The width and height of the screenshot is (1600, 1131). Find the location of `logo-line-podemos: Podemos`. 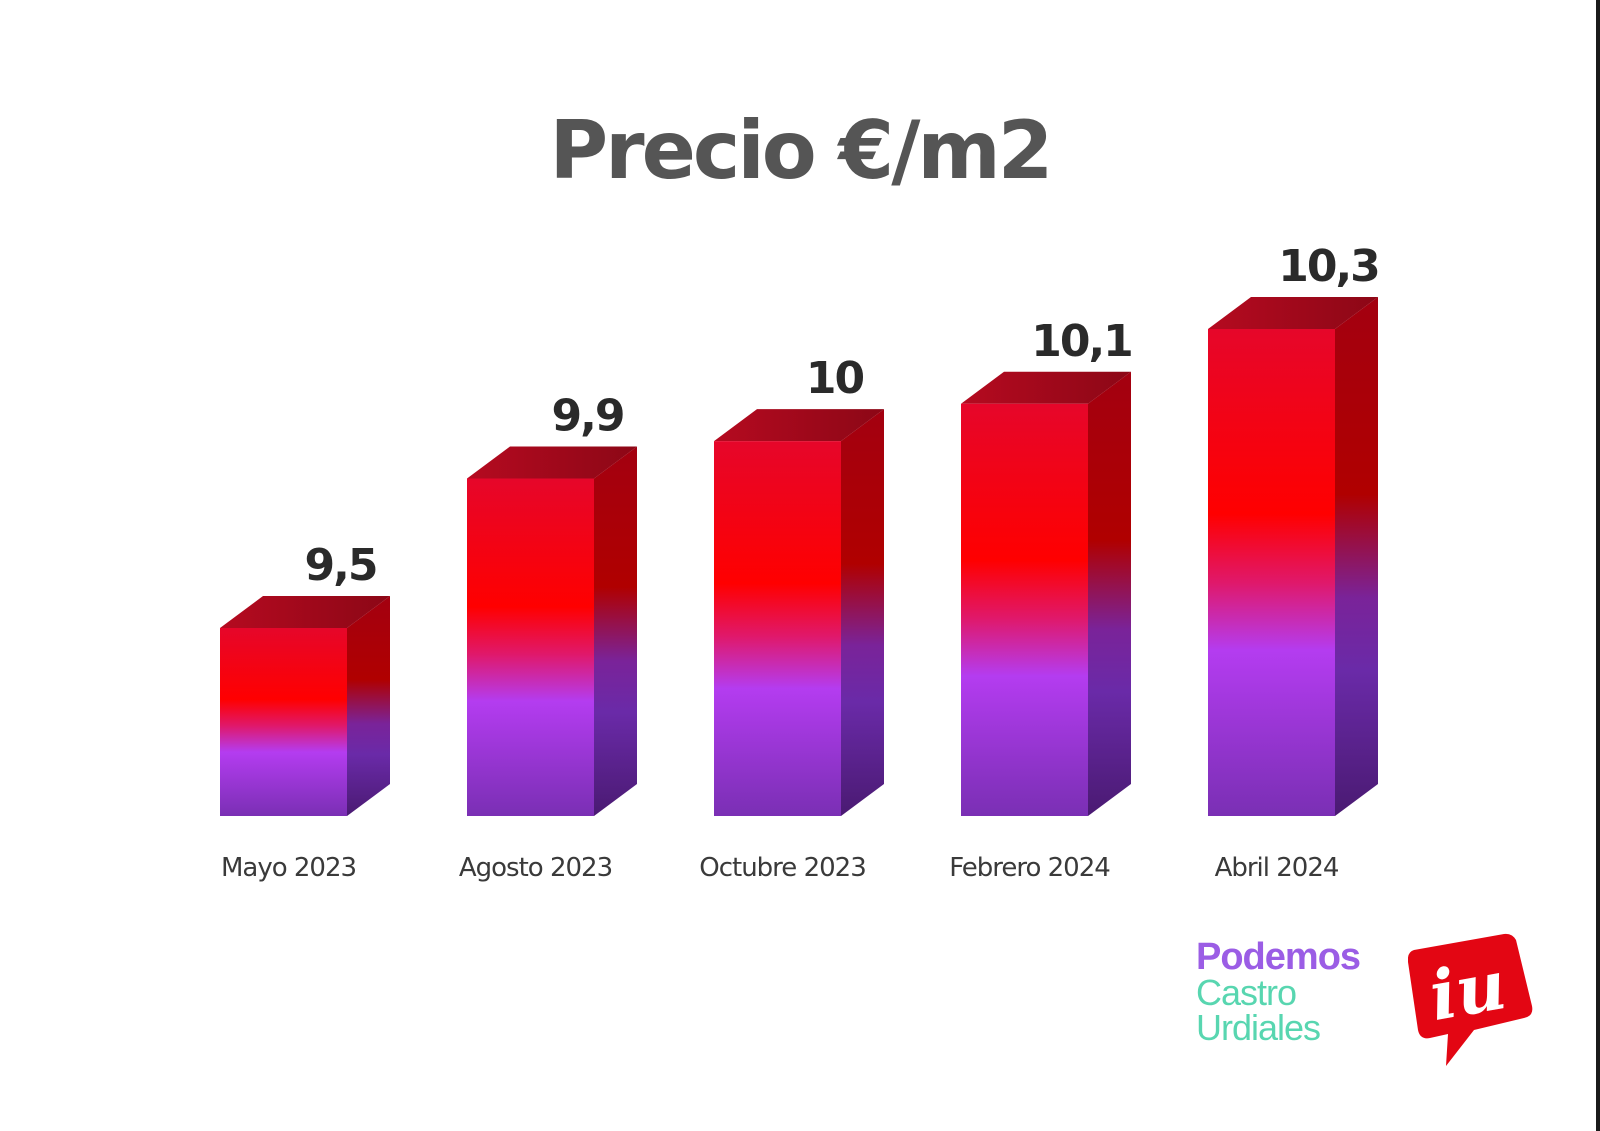

logo-line-podemos: Podemos is located at coordinates (1278, 957).